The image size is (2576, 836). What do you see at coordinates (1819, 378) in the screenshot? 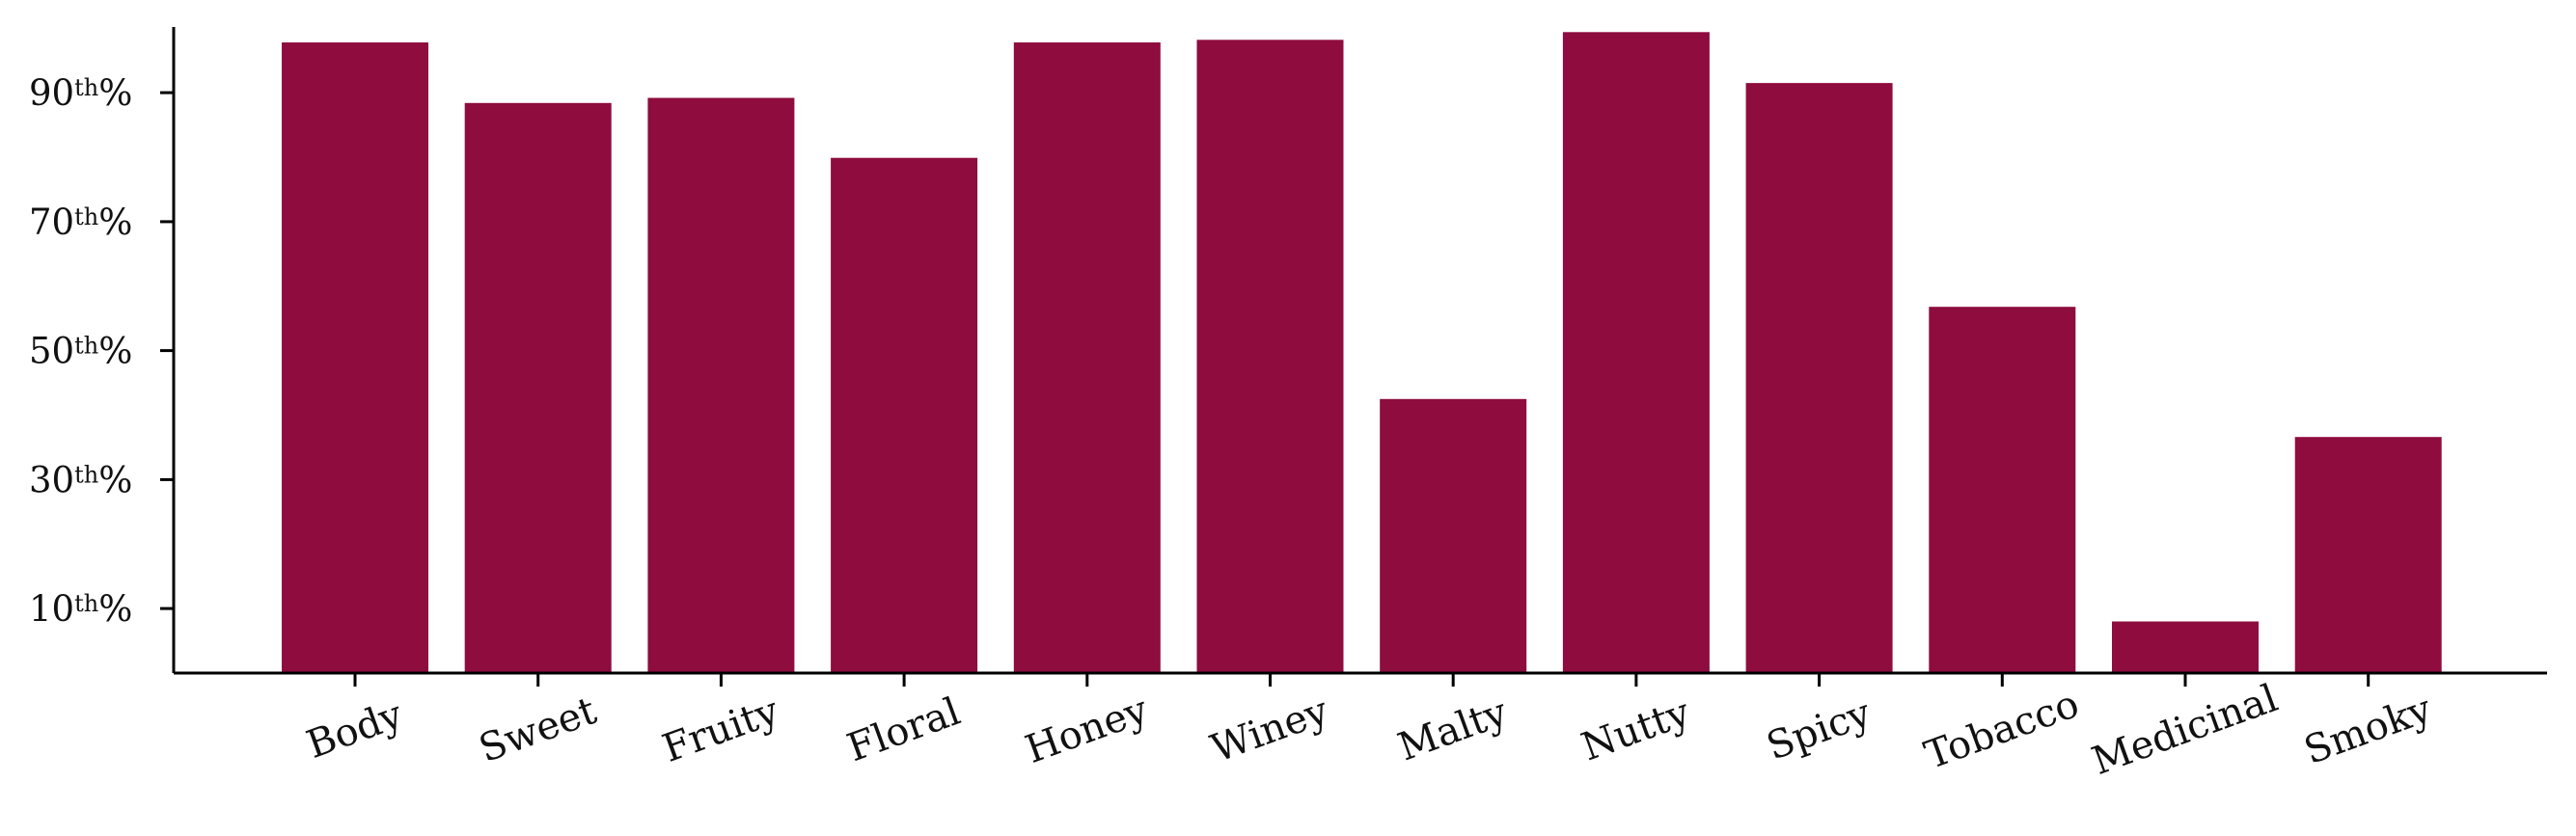
I see `bar-spicy` at bounding box center [1819, 378].